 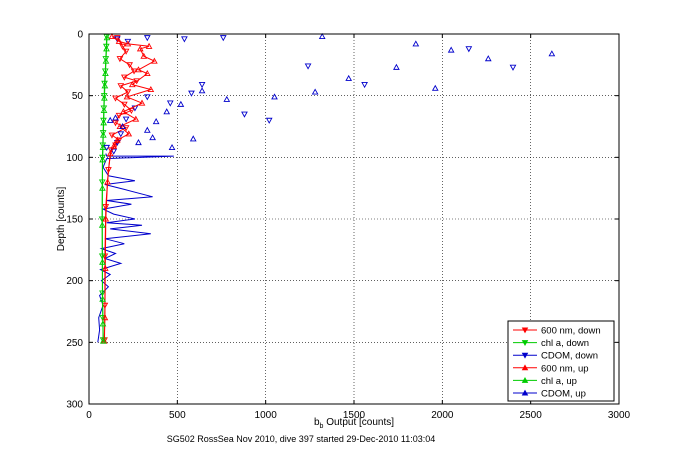 I want to click on y-tick-label: 200, so click(x=74, y=281).